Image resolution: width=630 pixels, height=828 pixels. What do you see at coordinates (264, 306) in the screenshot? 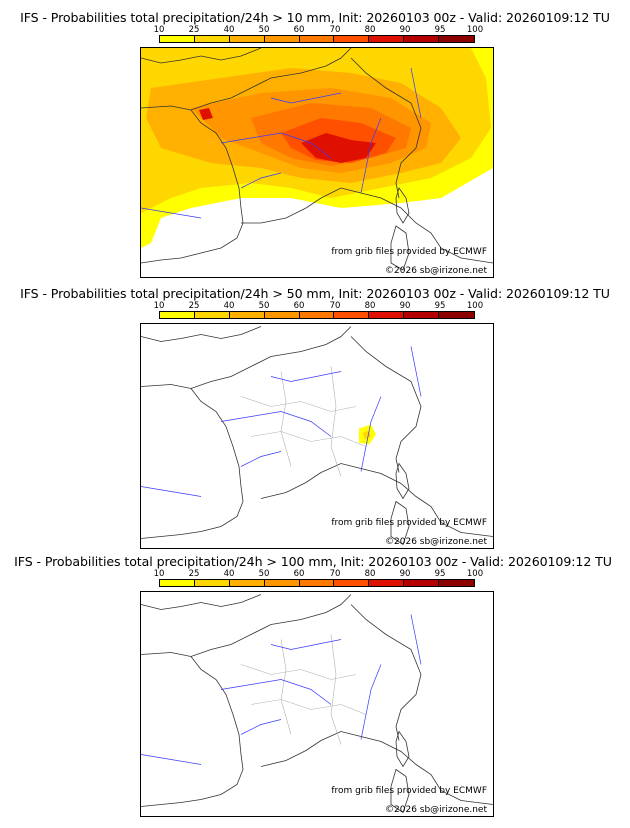
I see `colorbar-tick: 50` at bounding box center [264, 306].